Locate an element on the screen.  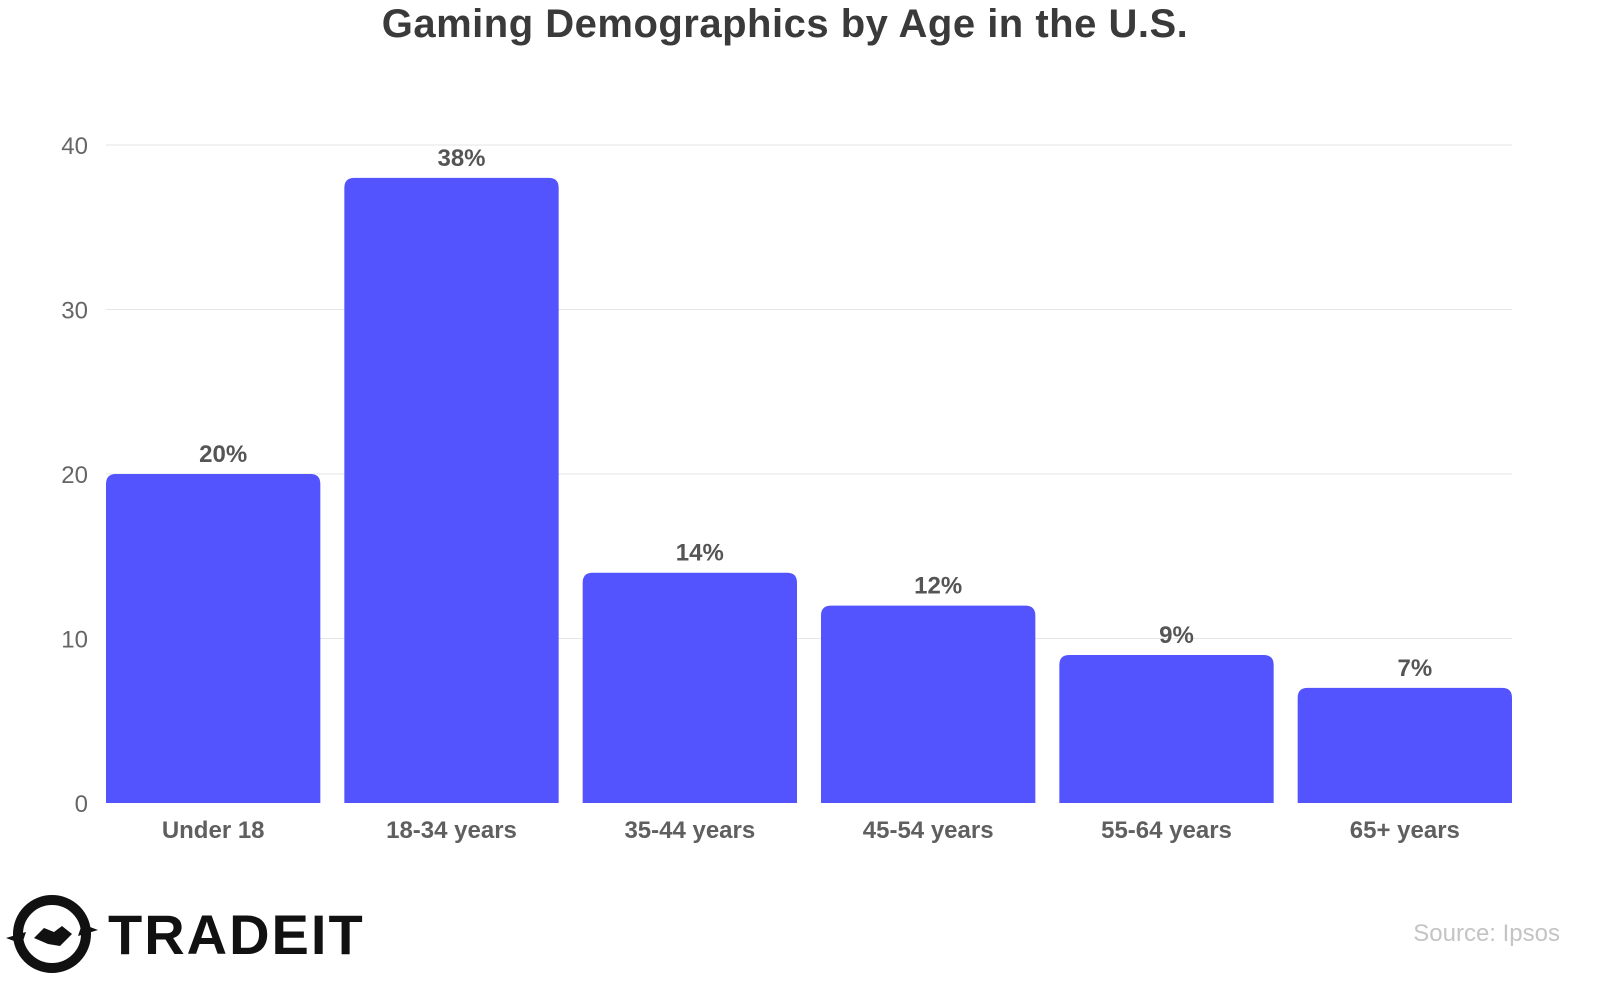
y-tick-label: 40 is located at coordinates (74, 146).